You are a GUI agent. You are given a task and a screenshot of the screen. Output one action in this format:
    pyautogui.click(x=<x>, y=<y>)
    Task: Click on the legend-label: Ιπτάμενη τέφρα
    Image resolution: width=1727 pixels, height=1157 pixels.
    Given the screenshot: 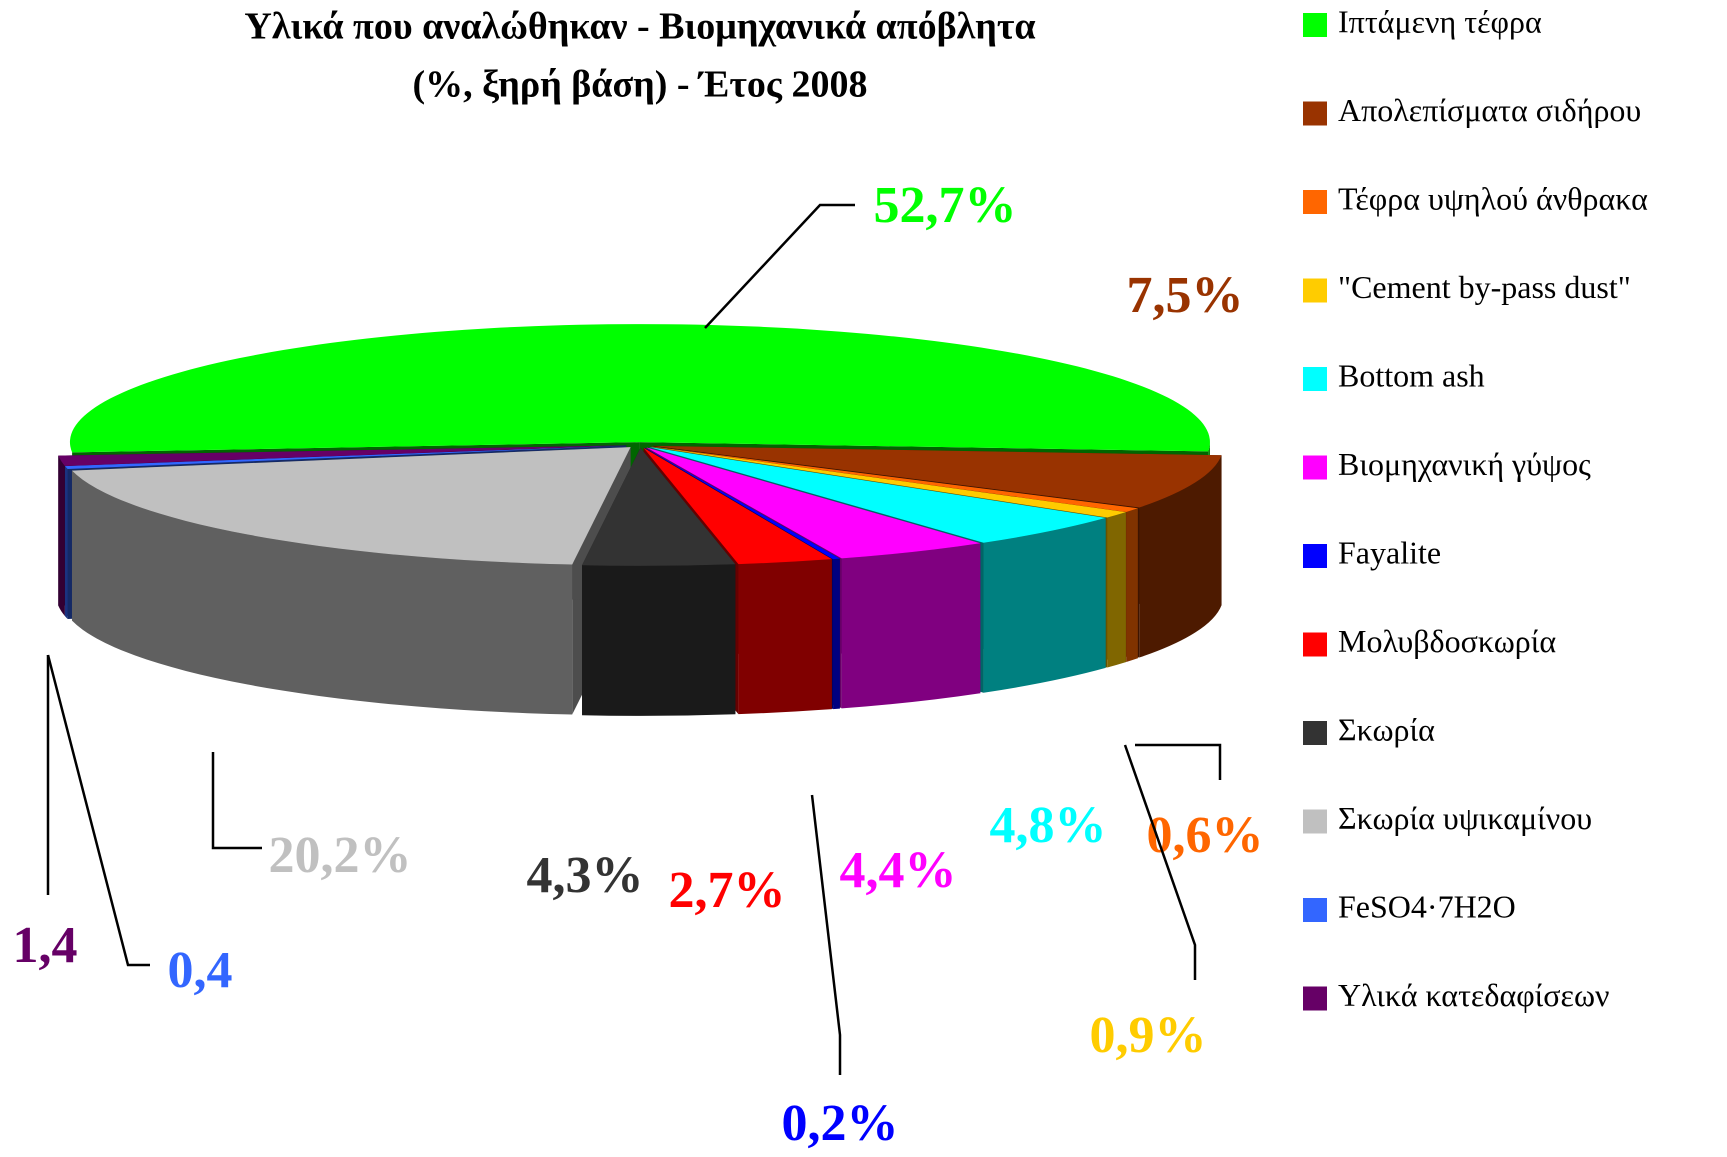 What is the action you would take?
    pyautogui.click(x=1440, y=21)
    